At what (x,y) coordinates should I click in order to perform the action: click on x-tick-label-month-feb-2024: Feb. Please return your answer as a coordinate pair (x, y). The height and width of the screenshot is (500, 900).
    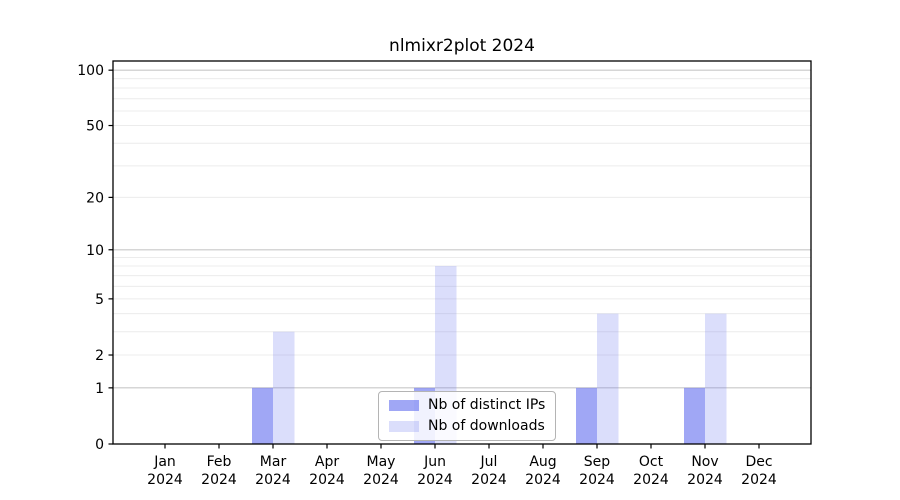
    Looking at the image, I should click on (219, 462).